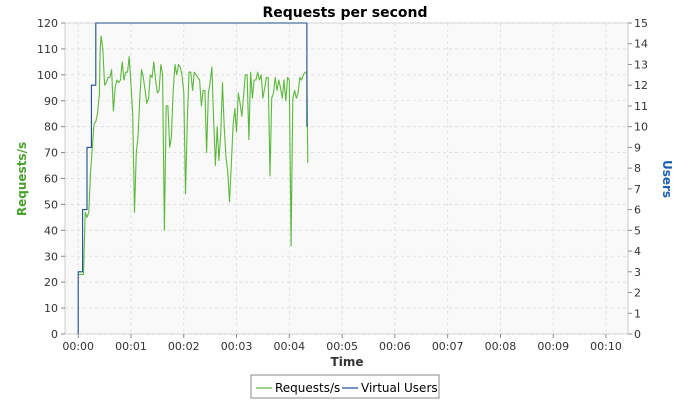  What do you see at coordinates (22, 179) in the screenshot?
I see `y-axis-title: Requests/s` at bounding box center [22, 179].